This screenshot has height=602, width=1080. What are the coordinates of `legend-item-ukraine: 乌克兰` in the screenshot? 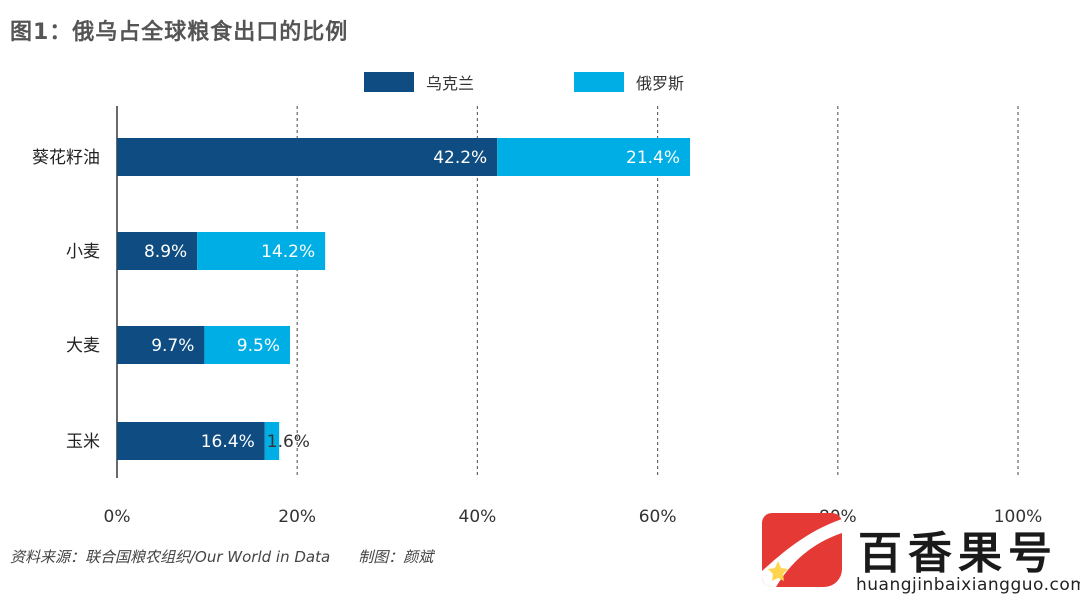 It's located at (419, 82).